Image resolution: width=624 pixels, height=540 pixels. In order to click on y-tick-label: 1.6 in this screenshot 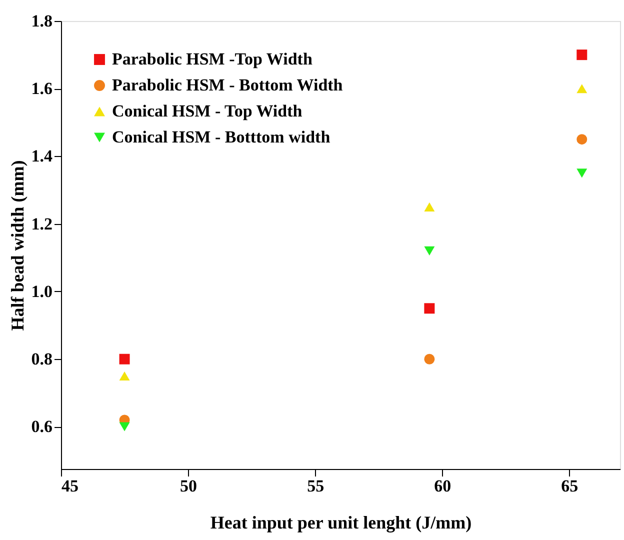, I will do `click(41, 88)`.